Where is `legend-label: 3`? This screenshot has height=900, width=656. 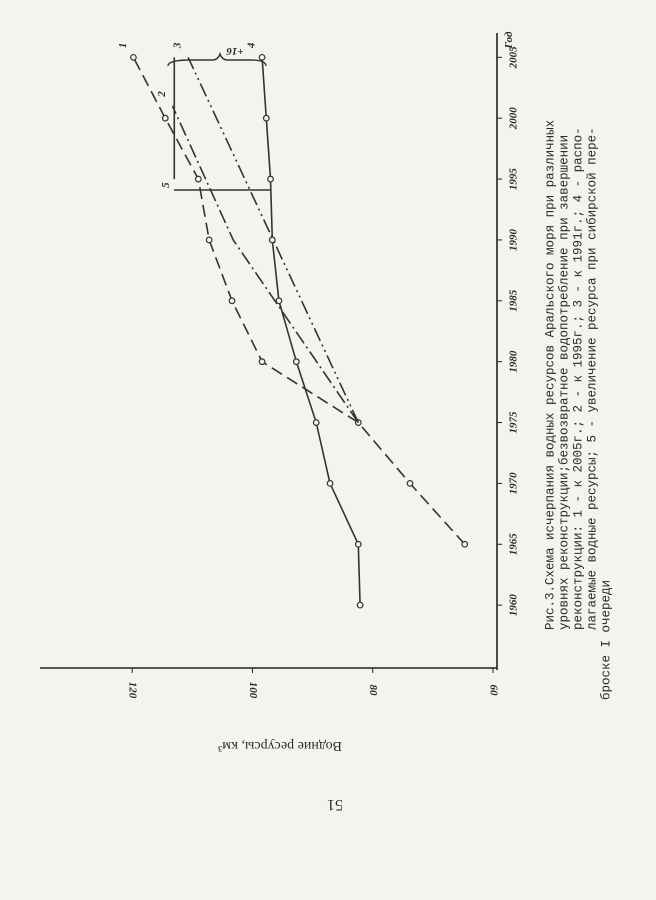
legend-label: 3 is located at coordinates (178, 45).